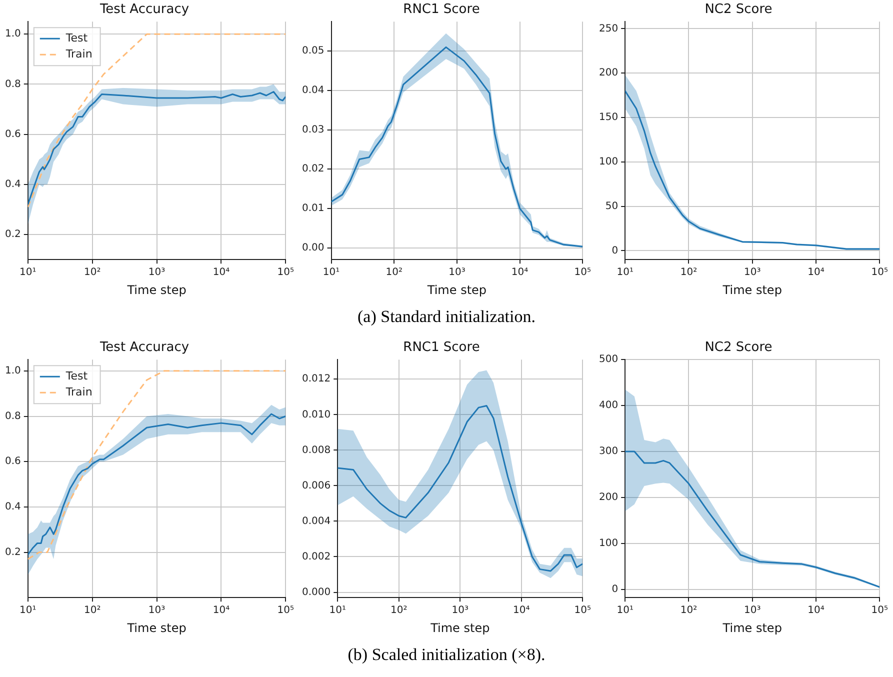  I want to click on y-tick-label: 0.008, so click(316, 450).